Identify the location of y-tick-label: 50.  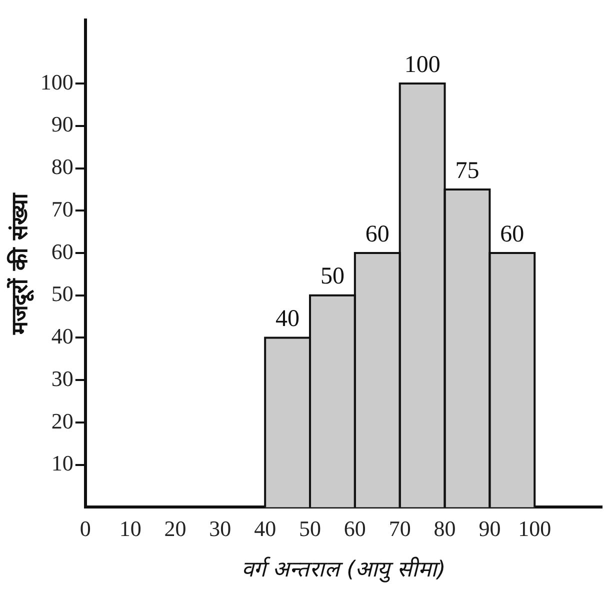
(62, 293).